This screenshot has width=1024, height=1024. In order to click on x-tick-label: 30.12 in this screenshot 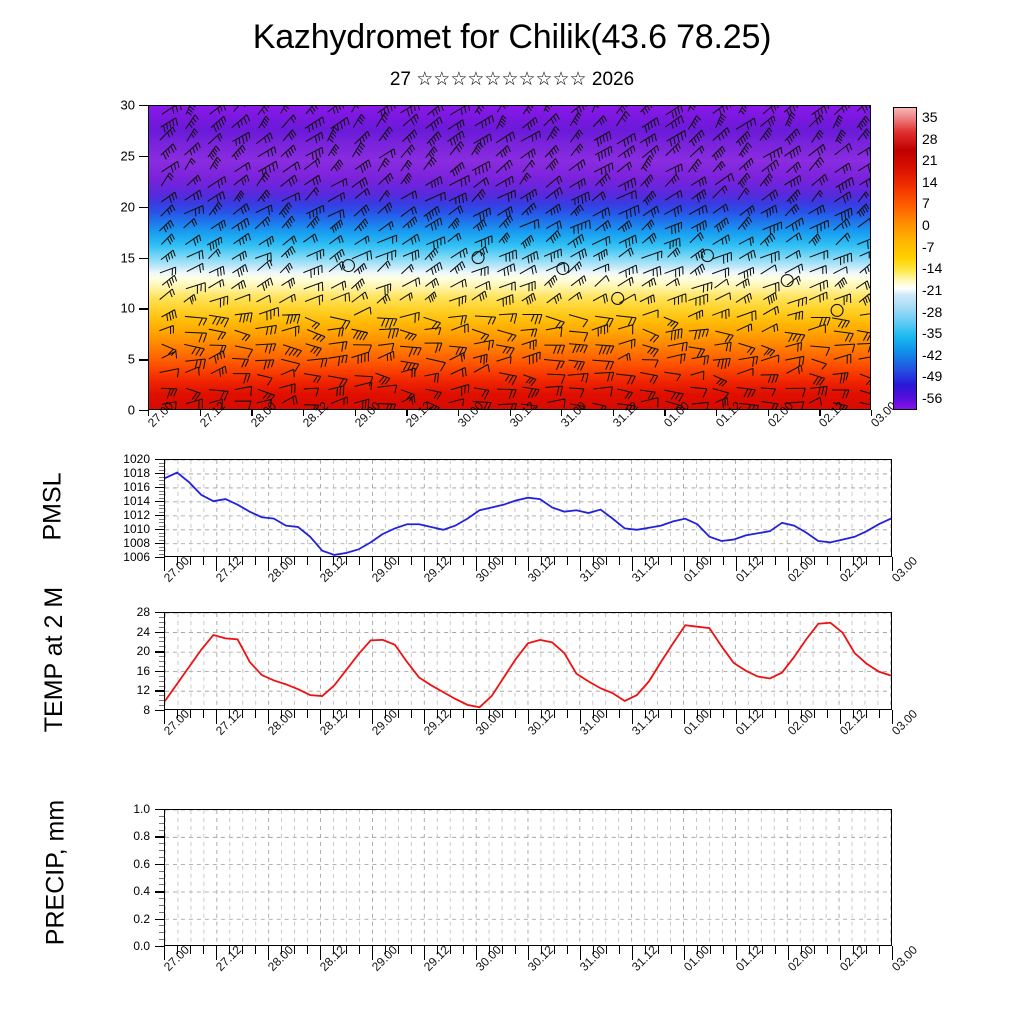, I will do `click(541, 958)`.